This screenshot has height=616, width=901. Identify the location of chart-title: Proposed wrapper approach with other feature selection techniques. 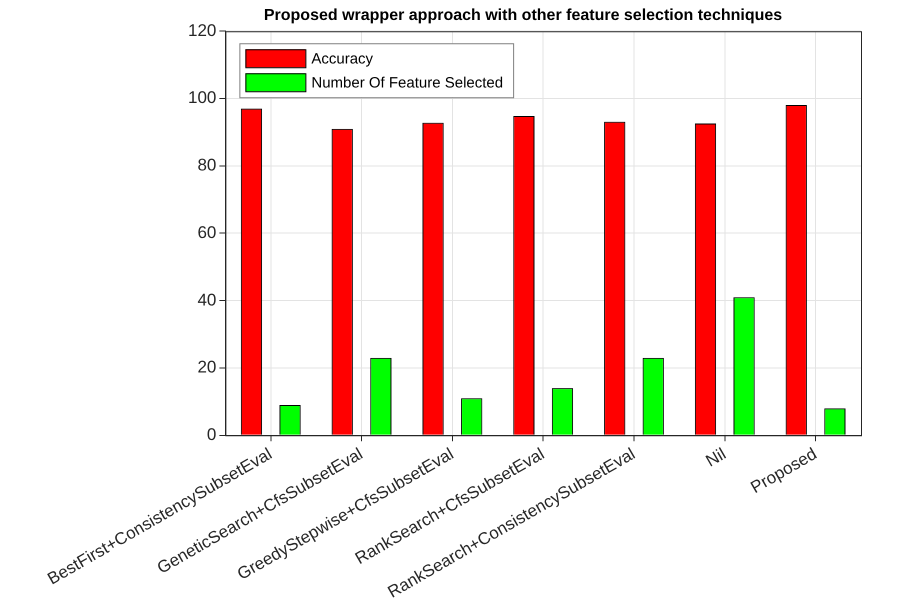
(523, 15).